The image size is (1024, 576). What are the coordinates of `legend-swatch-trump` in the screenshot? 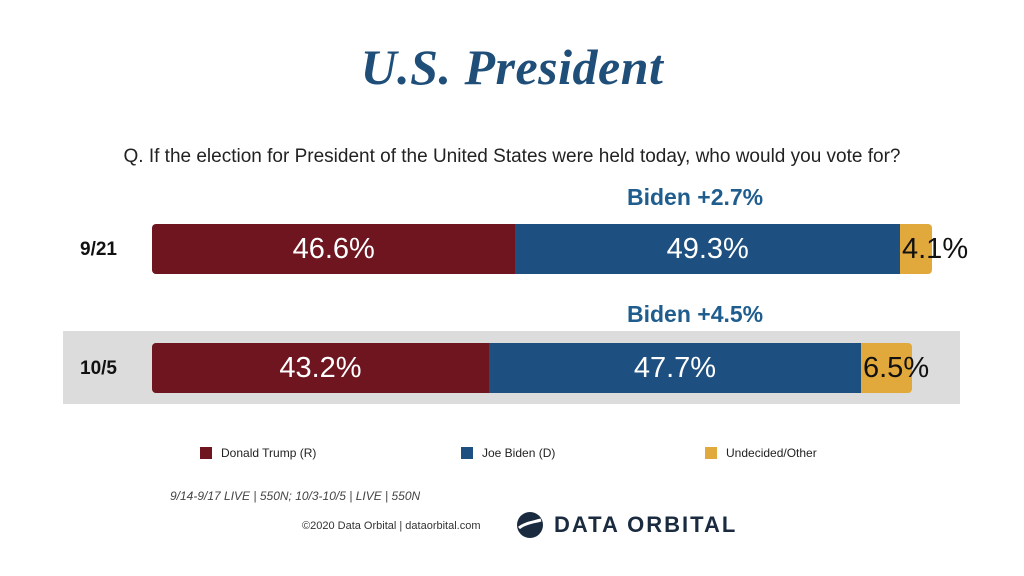 It's located at (206, 453).